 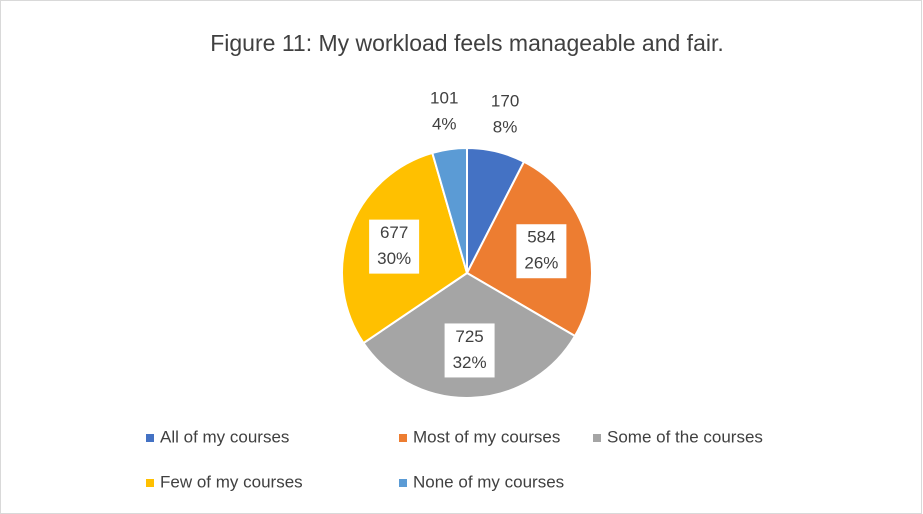 I want to click on data-label: 32%, so click(x=470, y=362).